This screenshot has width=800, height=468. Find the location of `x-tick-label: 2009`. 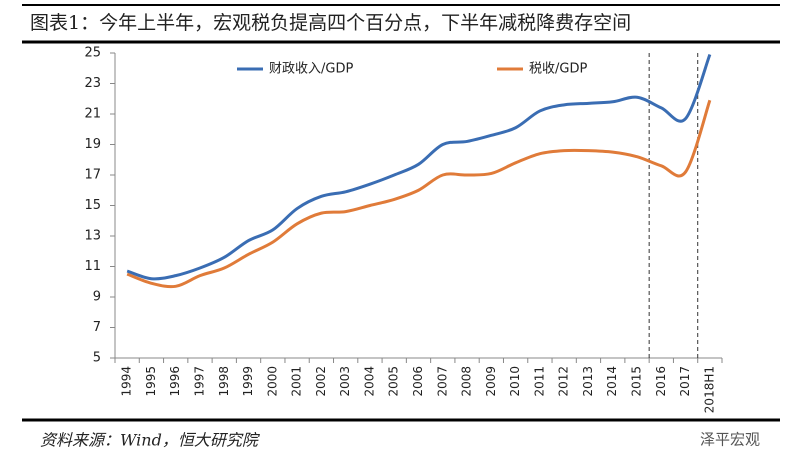

x-tick-label: 2009 is located at coordinates (491, 381).